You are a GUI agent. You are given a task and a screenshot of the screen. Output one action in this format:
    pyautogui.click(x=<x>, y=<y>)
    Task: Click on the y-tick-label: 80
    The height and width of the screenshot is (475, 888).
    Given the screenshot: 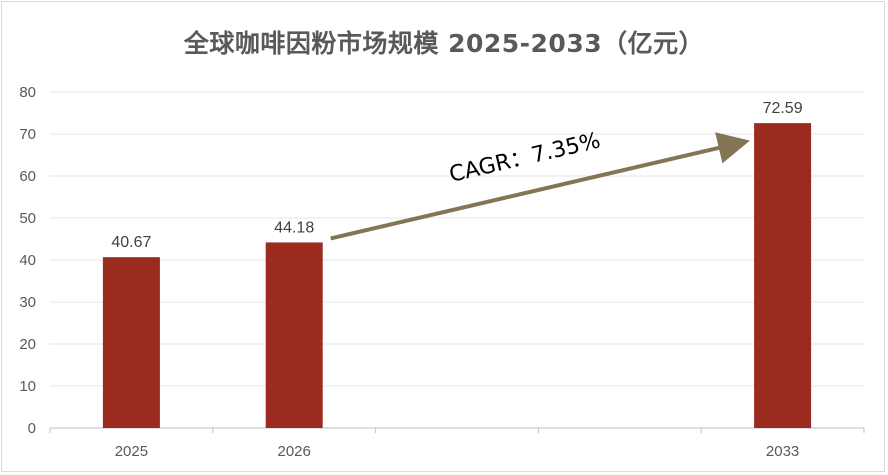 What is the action you would take?
    pyautogui.click(x=27, y=92)
    